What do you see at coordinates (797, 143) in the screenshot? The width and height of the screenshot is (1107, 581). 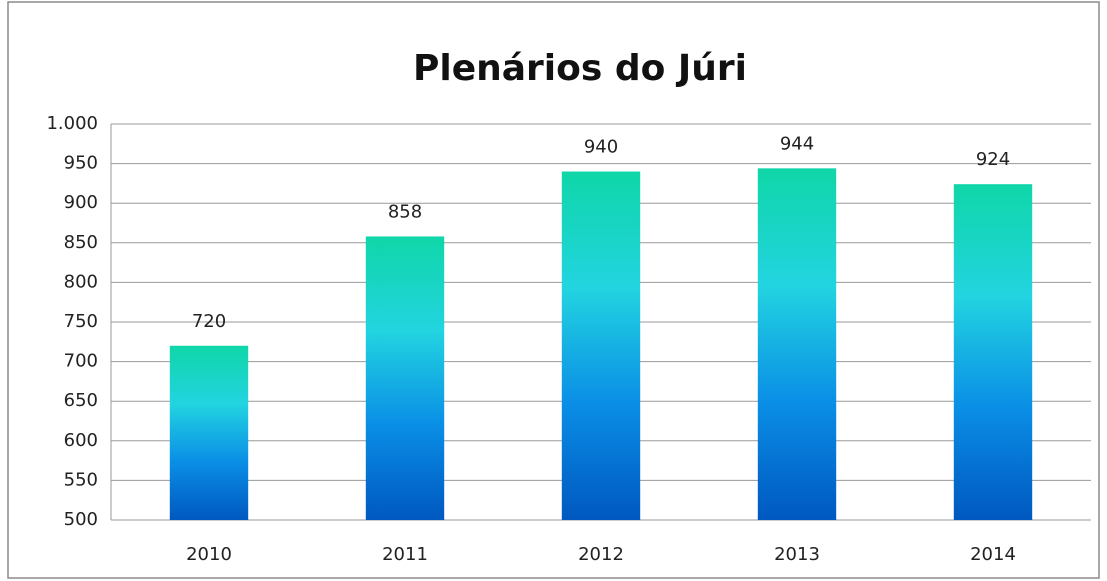 I see `data-label: 944` at bounding box center [797, 143].